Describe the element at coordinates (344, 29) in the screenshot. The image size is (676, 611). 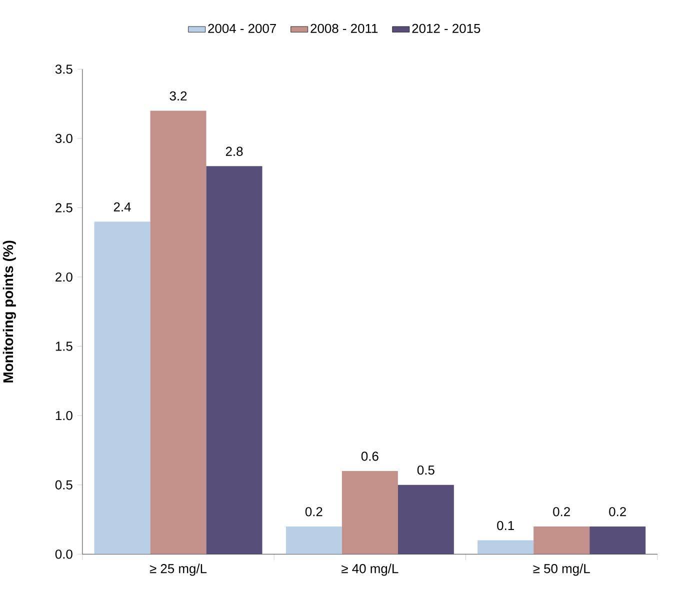
I see `legend-label: 2008 - 2011` at that location.